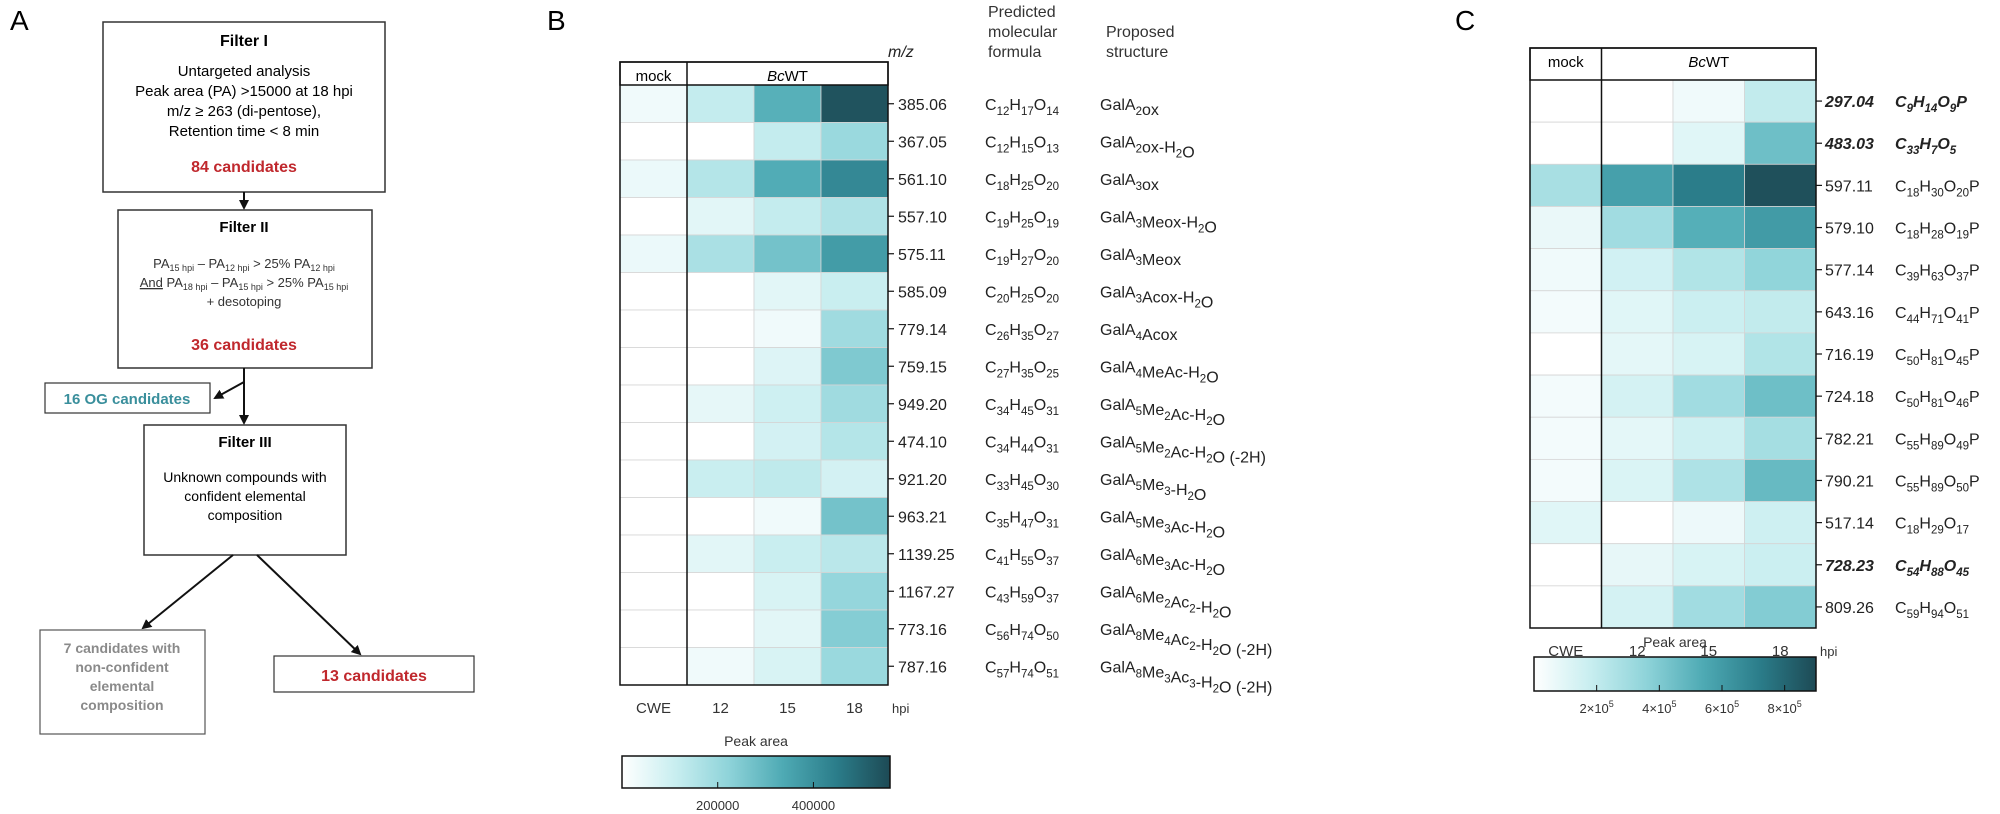 This screenshot has height=814, width=2000. Describe the element at coordinates (922, 142) in the screenshot. I see `mz-label: 367.05` at that location.